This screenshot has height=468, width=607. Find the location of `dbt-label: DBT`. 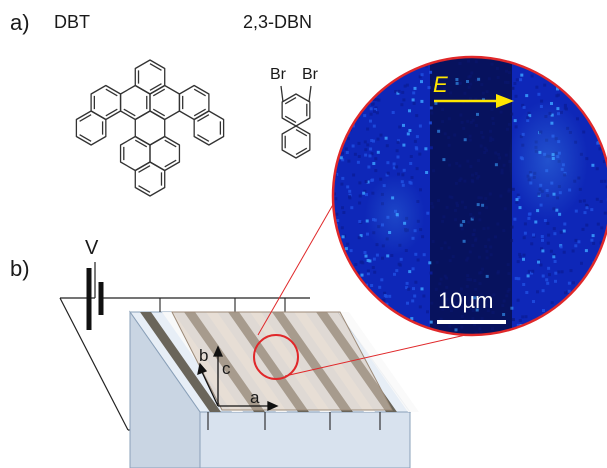

dbt-label: DBT is located at coordinates (72, 22).